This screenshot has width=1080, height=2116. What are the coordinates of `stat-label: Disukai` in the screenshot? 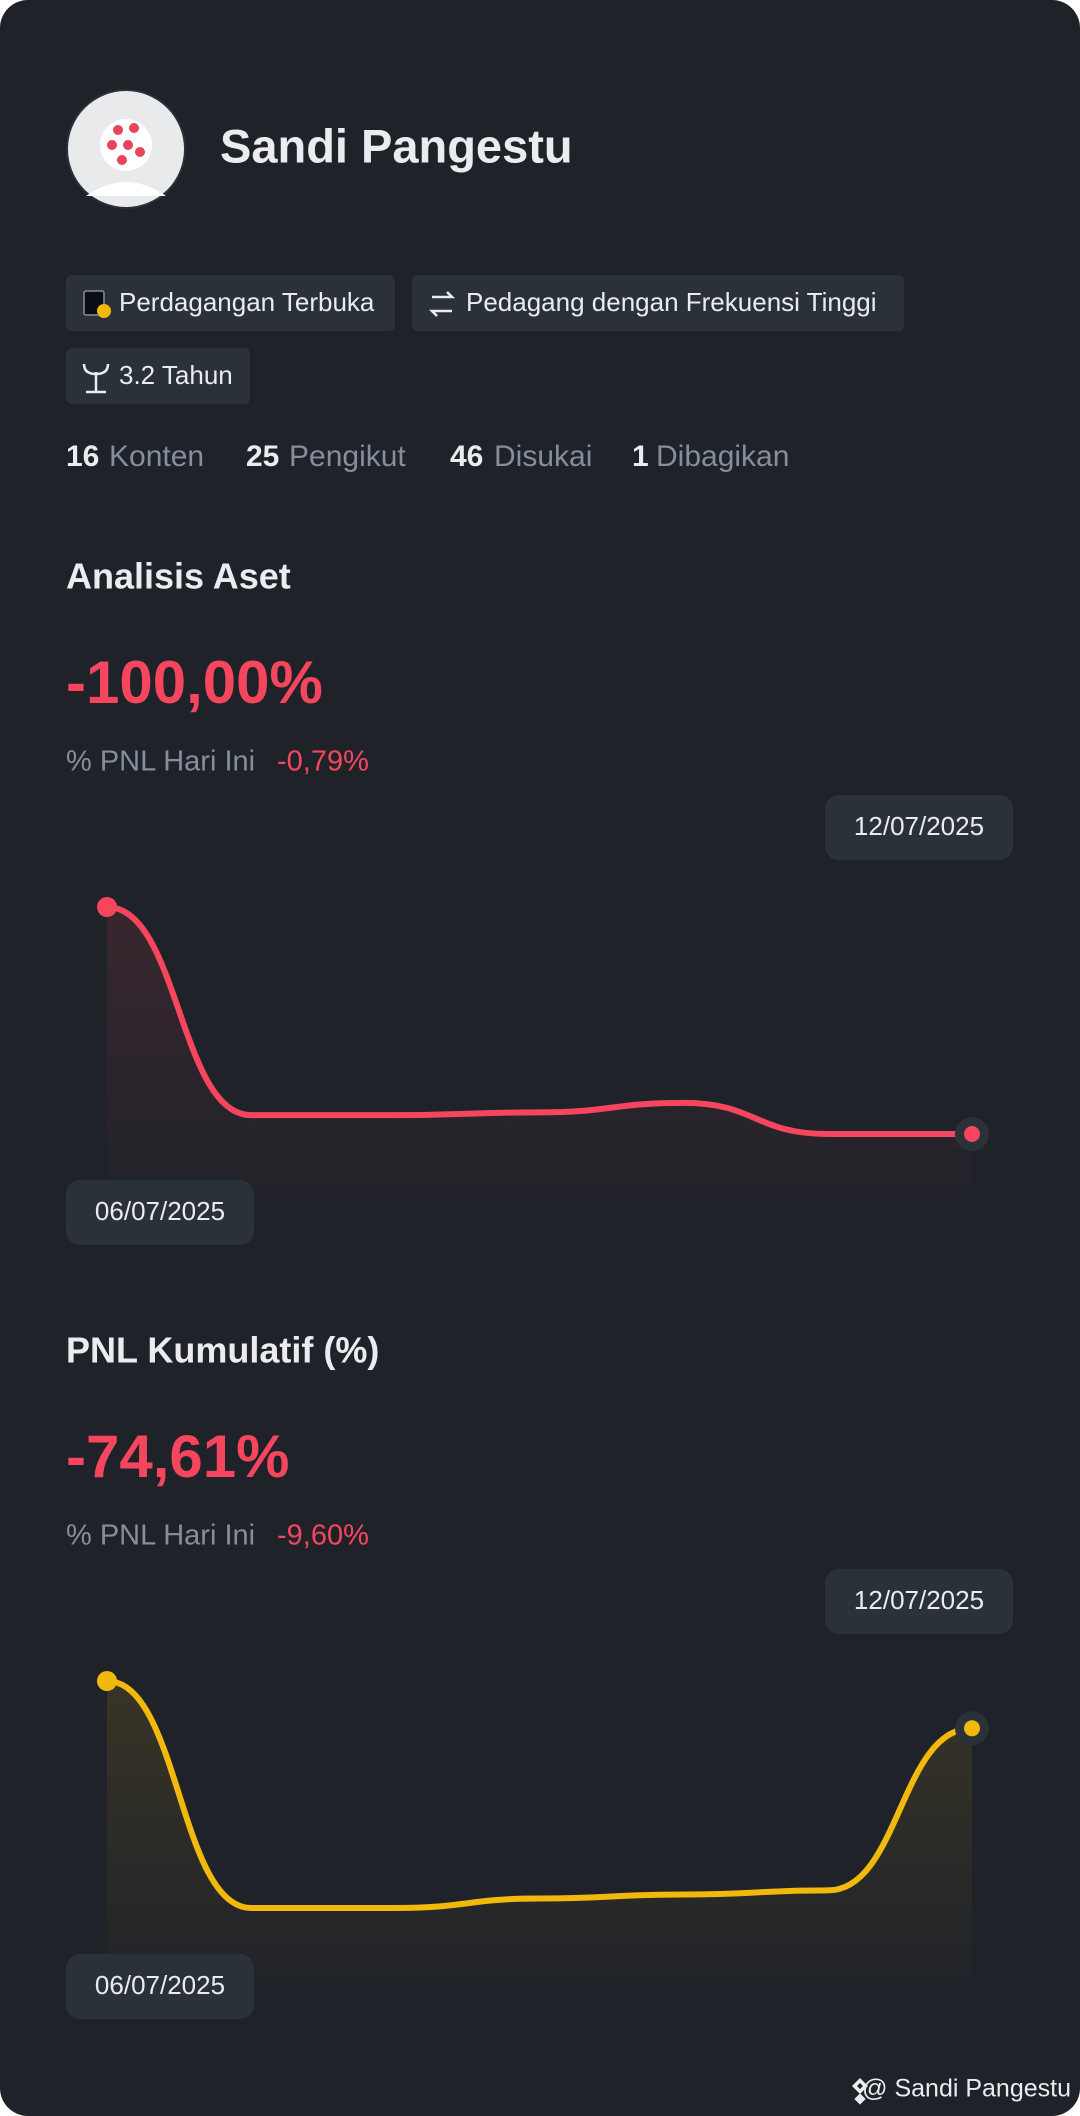 It's located at (543, 456).